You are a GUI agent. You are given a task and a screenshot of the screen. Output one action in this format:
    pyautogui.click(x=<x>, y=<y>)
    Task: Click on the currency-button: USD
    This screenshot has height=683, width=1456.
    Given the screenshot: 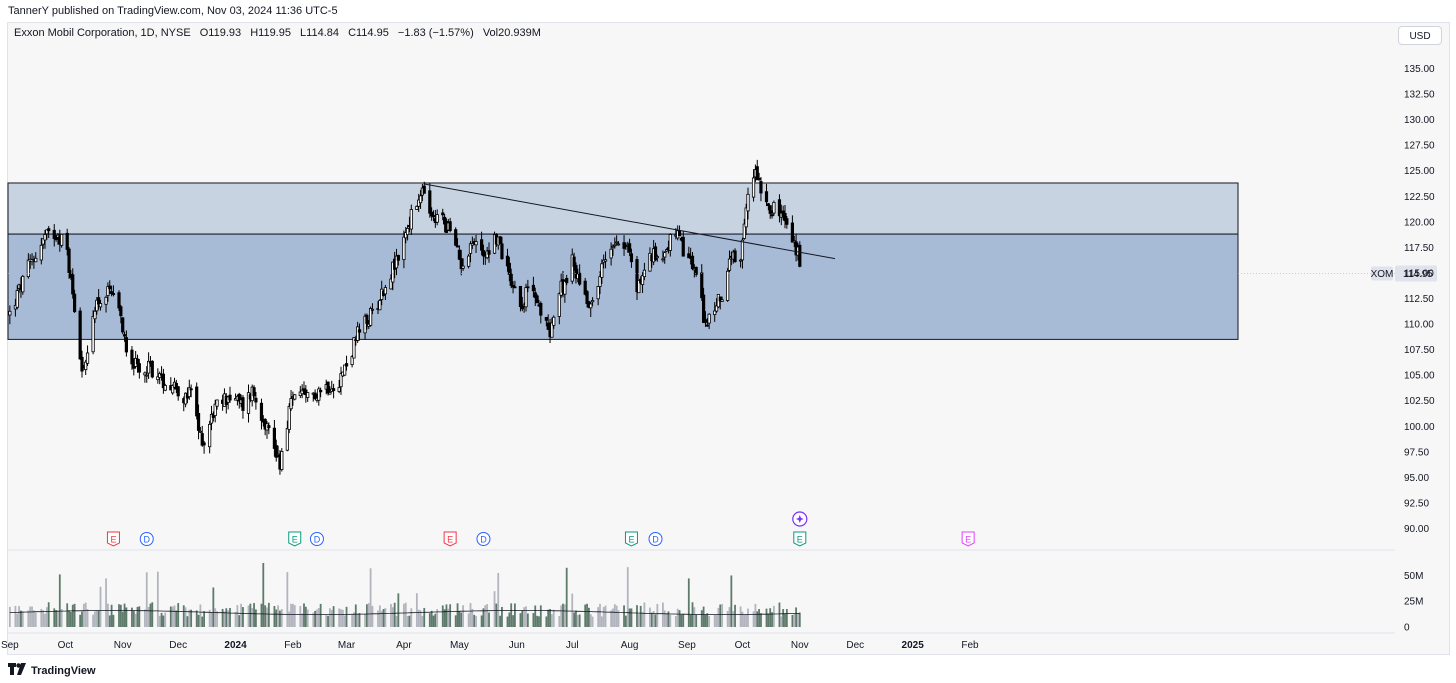 What is the action you would take?
    pyautogui.click(x=1420, y=35)
    